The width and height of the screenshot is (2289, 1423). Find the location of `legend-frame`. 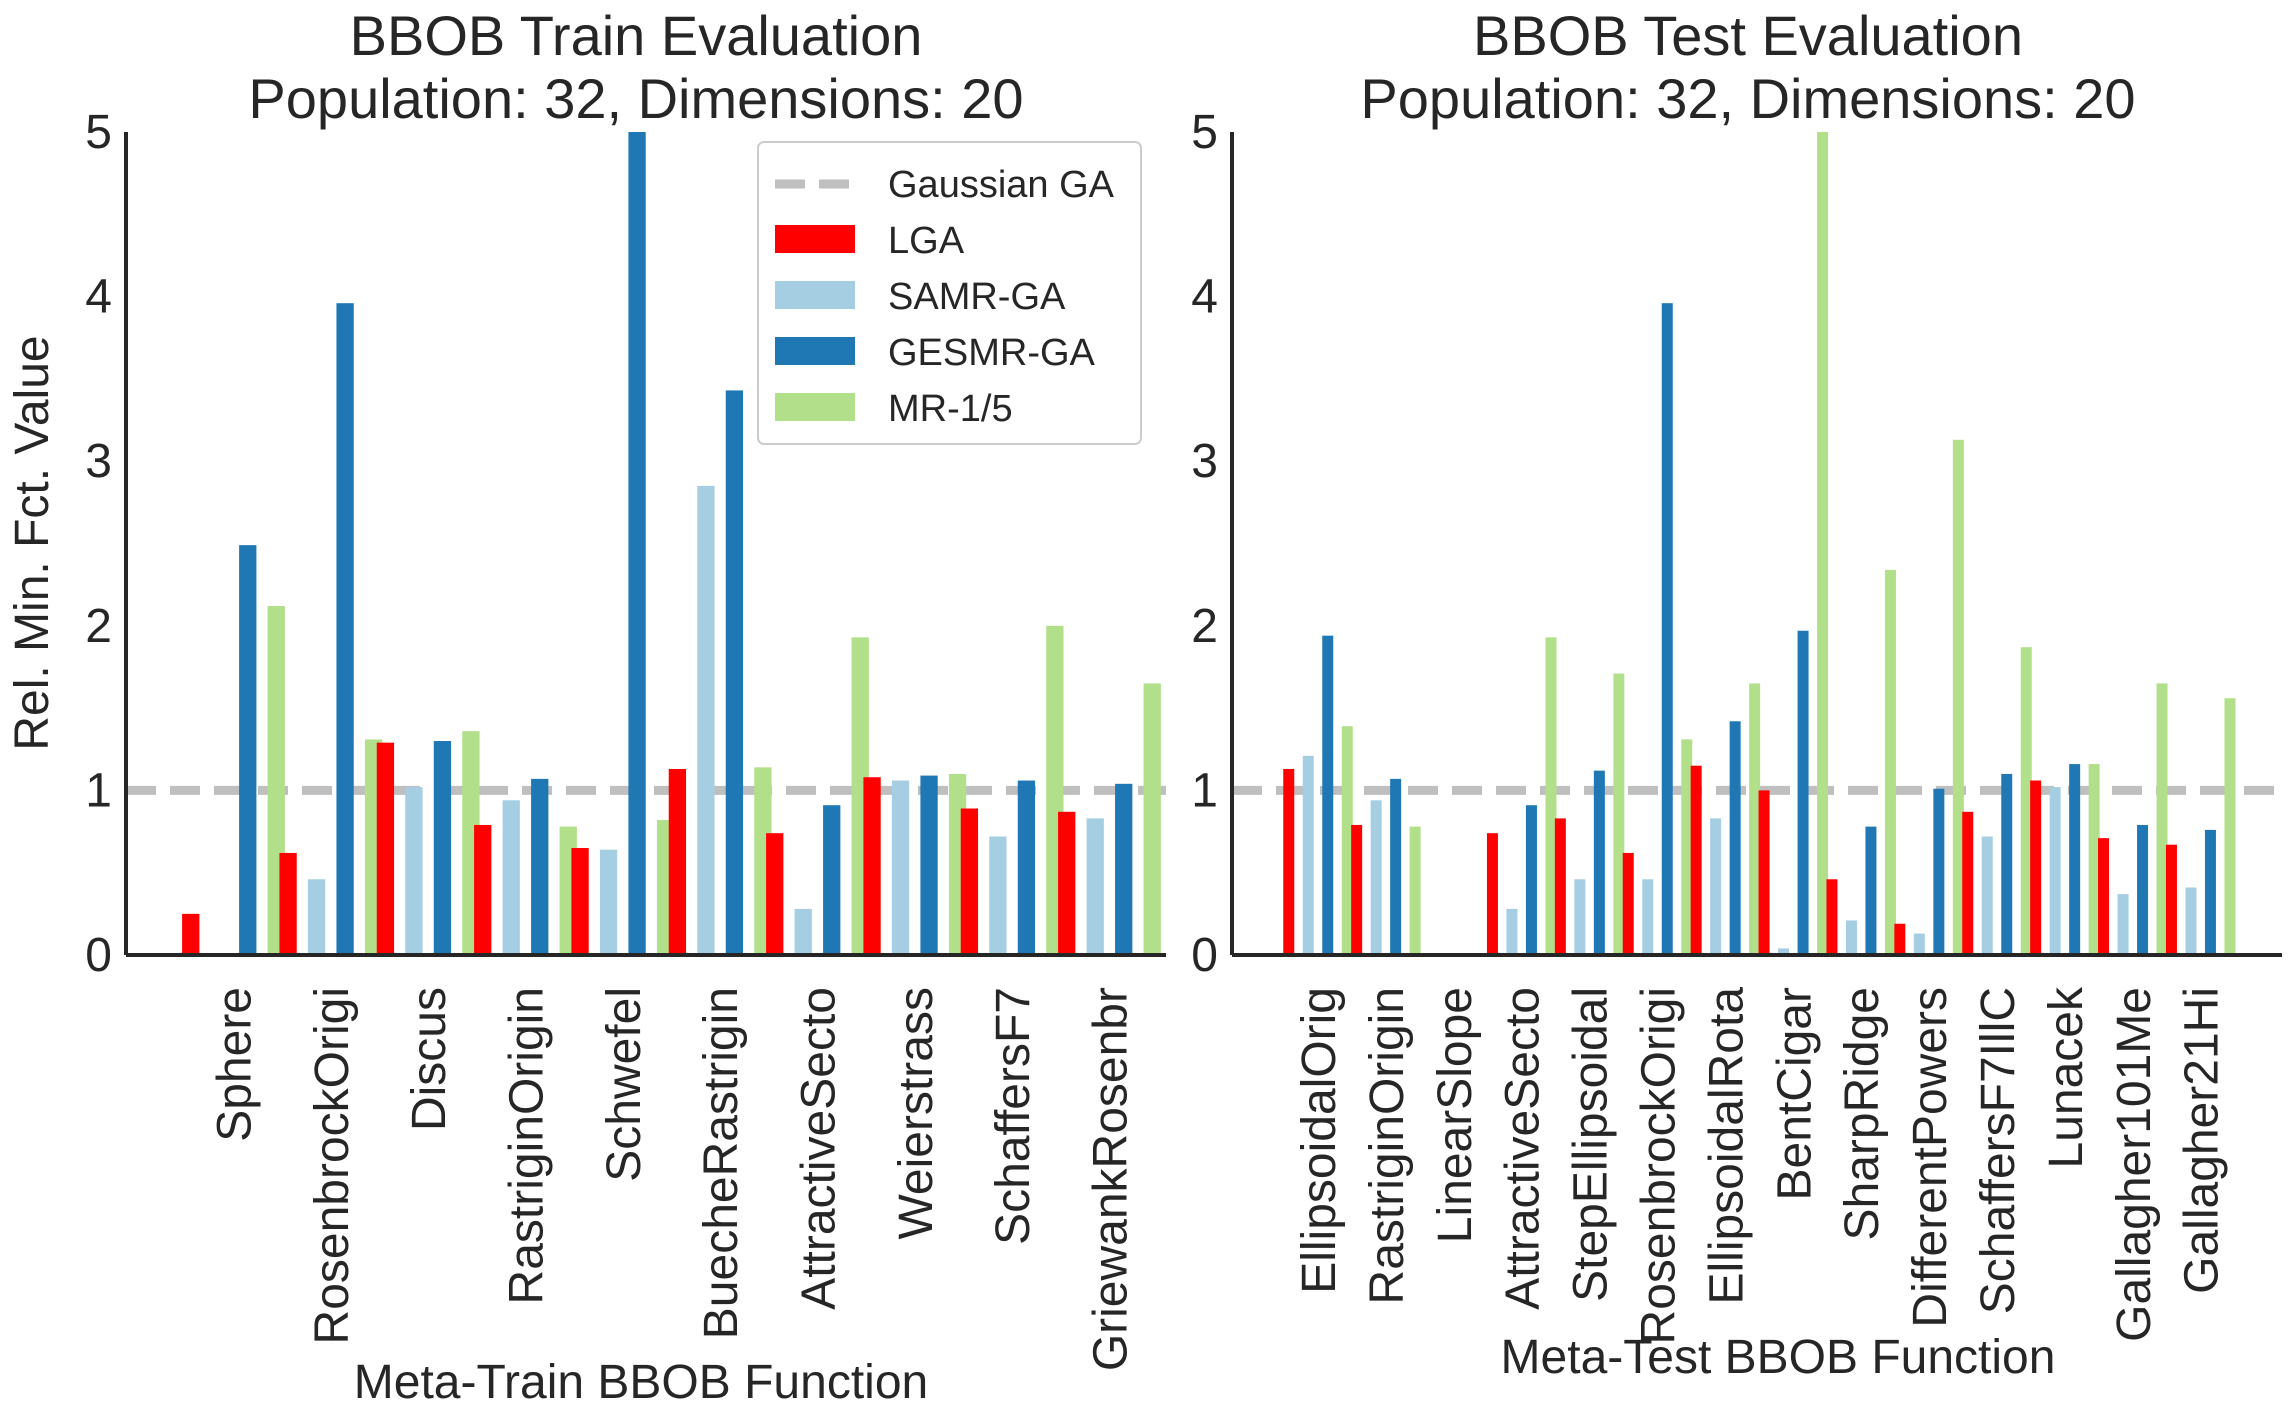

legend-frame is located at coordinates (949, 293).